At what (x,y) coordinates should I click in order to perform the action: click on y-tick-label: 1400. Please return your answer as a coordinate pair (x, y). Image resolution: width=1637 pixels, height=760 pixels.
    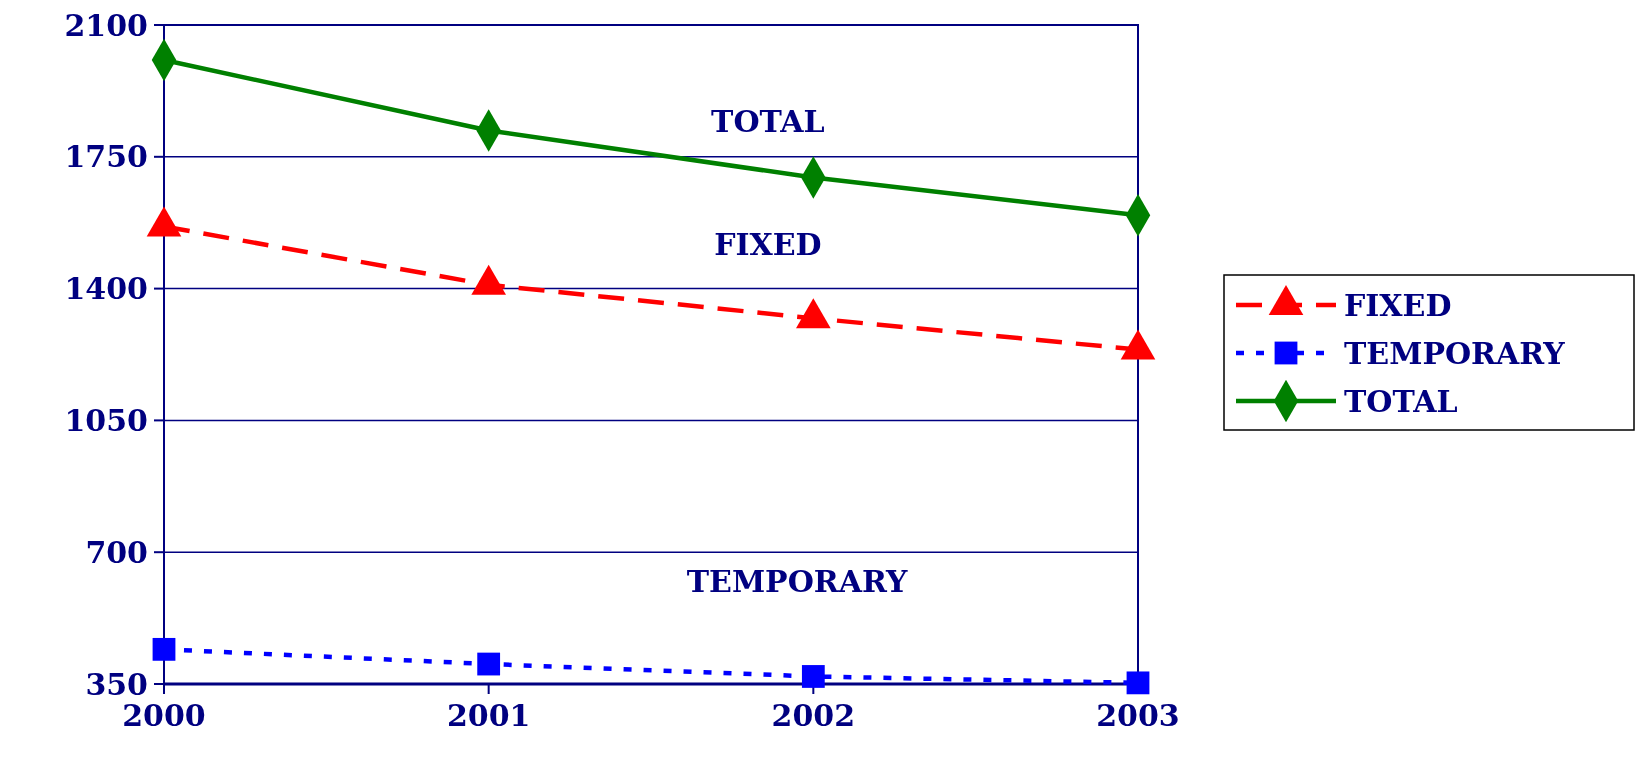
    Looking at the image, I should click on (106, 289).